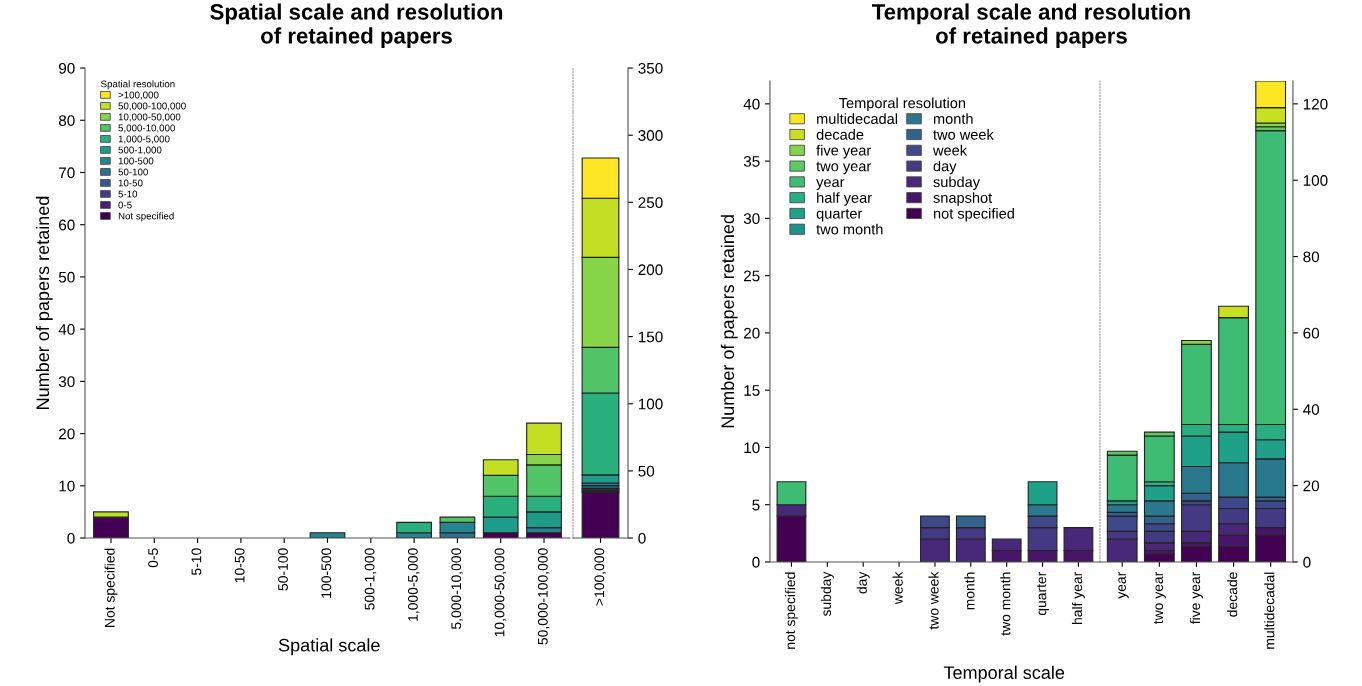 This screenshot has height=686, width=1362. I want to click on legend-label: 5-10, so click(128, 194).